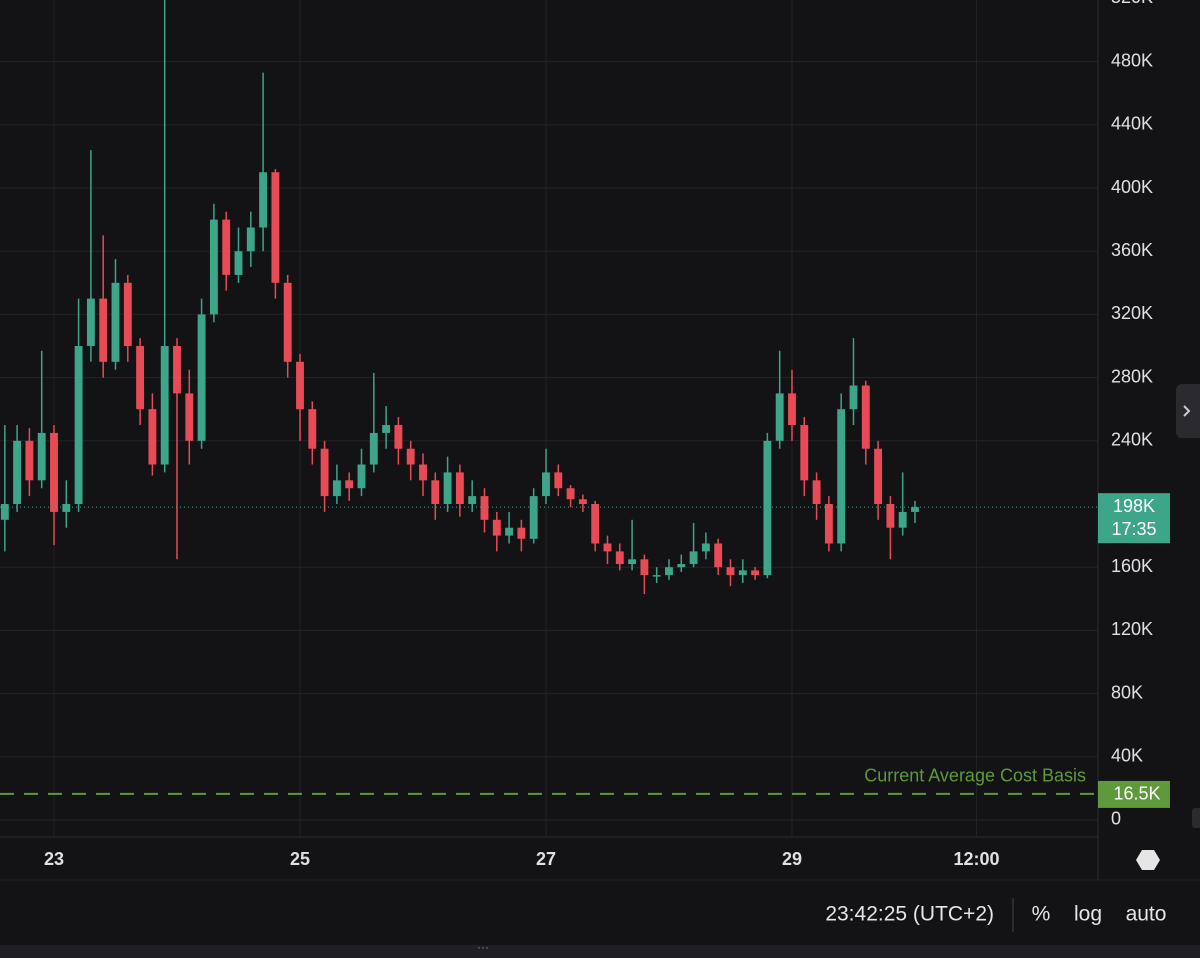 Image resolution: width=1200 pixels, height=958 pixels. I want to click on y-tick-label: 240K, so click(1132, 440).